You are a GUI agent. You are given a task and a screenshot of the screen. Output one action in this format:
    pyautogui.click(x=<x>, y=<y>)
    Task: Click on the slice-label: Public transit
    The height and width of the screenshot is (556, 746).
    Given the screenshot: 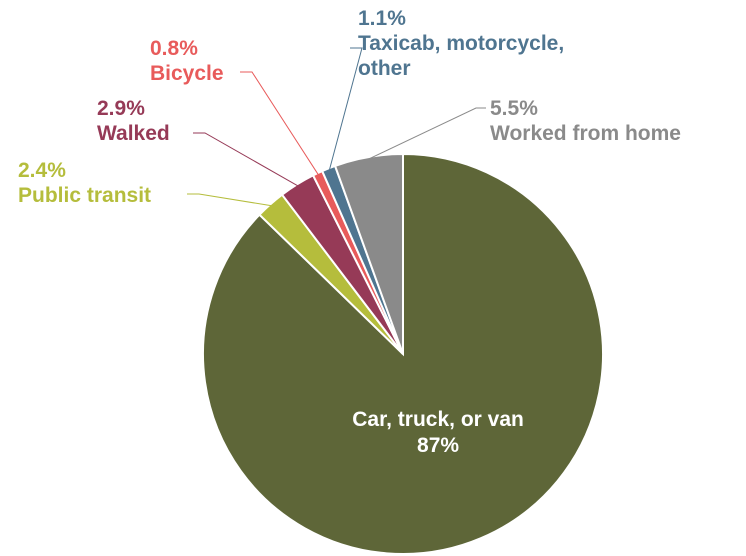 What is the action you would take?
    pyautogui.click(x=85, y=195)
    